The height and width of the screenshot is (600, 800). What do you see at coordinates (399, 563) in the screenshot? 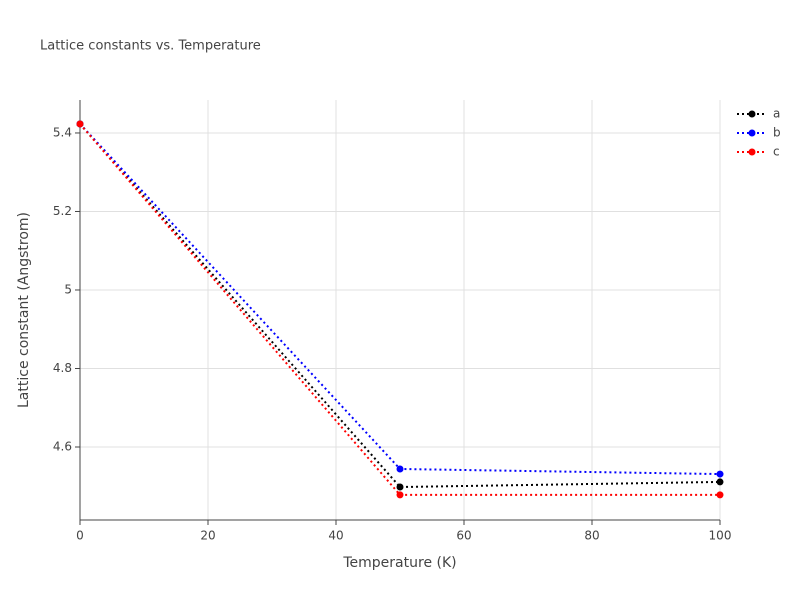
I see `x-axis-title: Temperature (K)` at bounding box center [399, 563].